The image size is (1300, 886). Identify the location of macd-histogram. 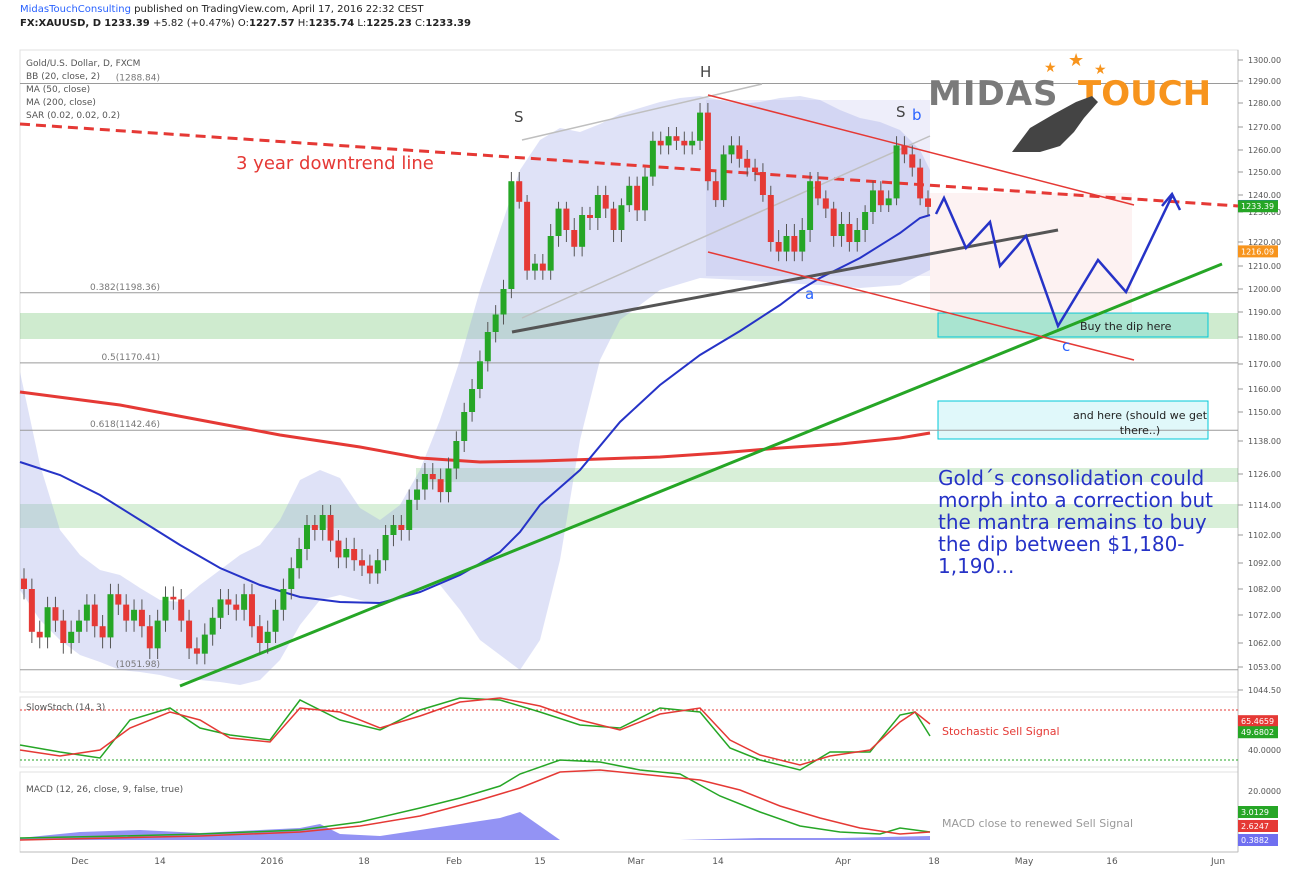
(475, 826).